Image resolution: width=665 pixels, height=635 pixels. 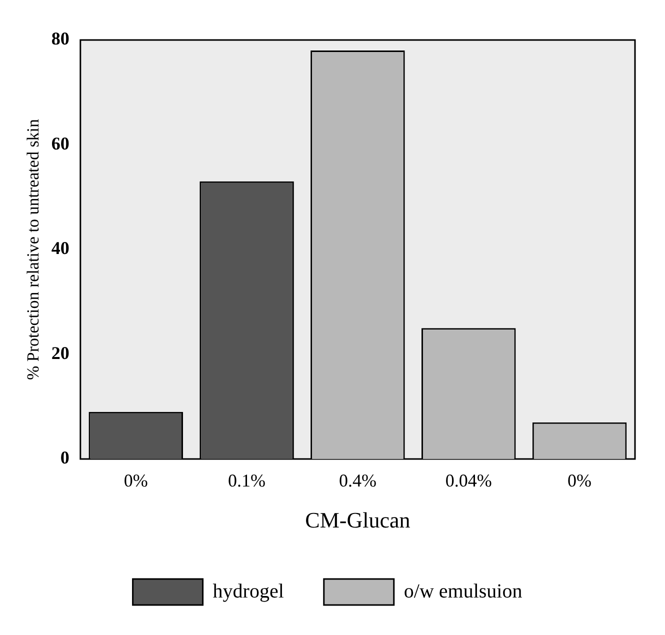 What do you see at coordinates (33, 249) in the screenshot?
I see `y-axis-title: % Protection relative to untreated skin` at bounding box center [33, 249].